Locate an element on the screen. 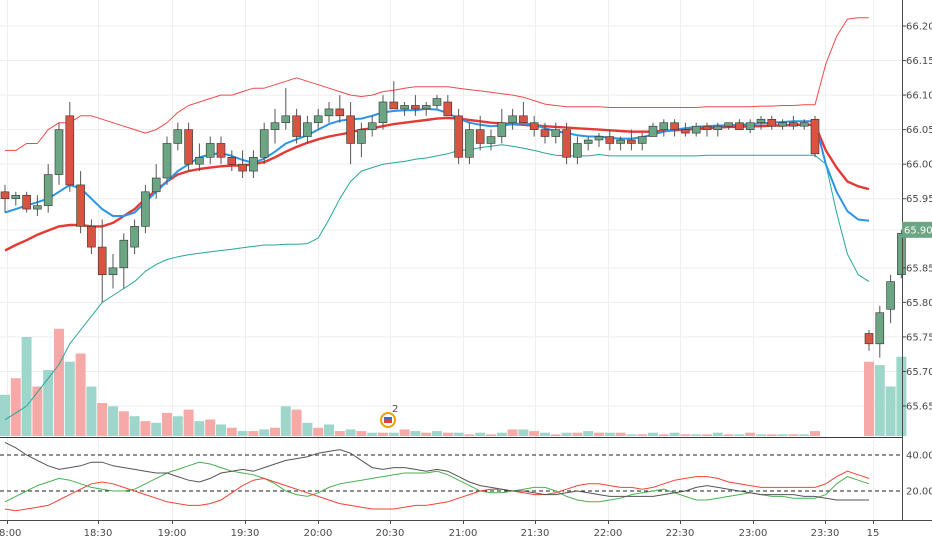 Image resolution: width=932 pixels, height=550 pixels. time-tick-label: 19:30 is located at coordinates (245, 533).